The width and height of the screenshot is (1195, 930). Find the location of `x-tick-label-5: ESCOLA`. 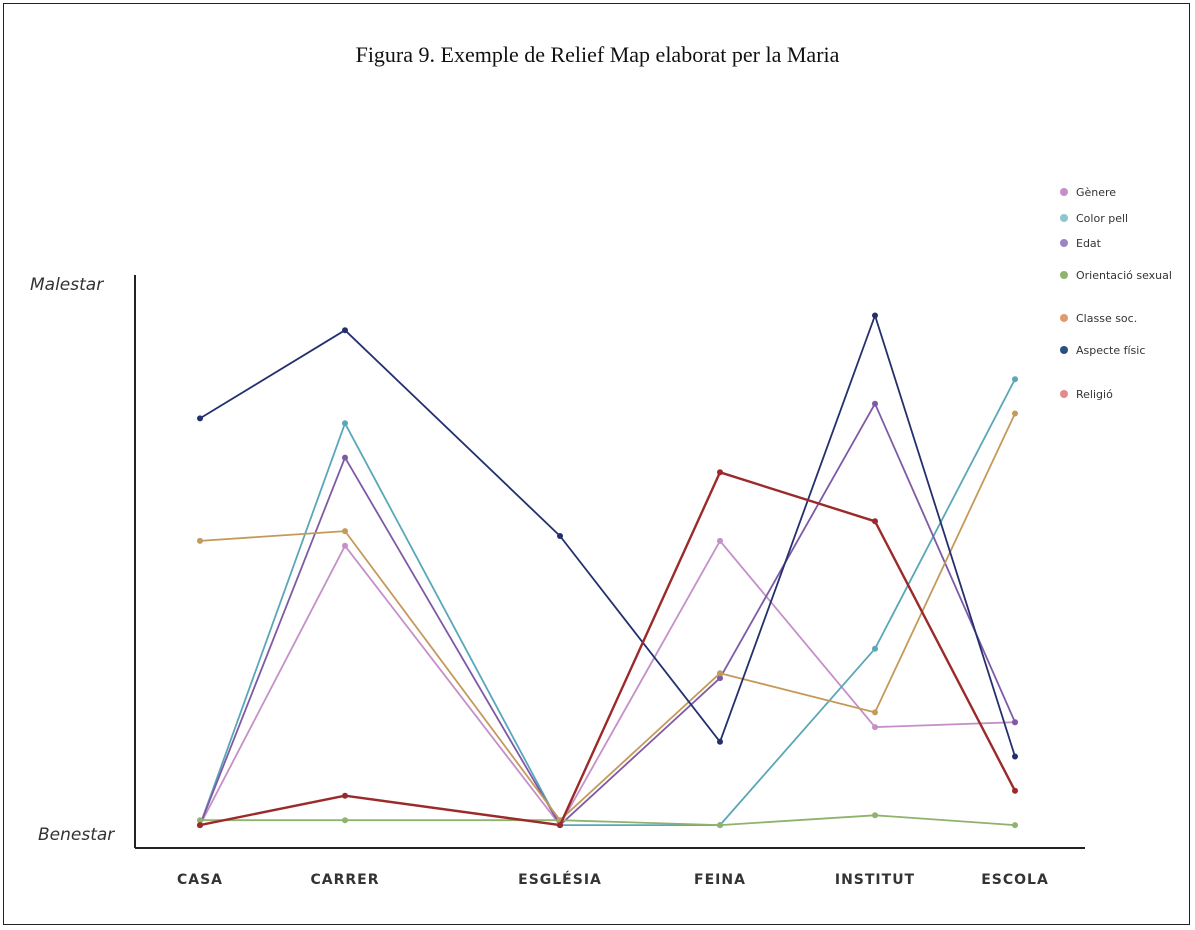

x-tick-label-5: ESCOLA is located at coordinates (1015, 880).